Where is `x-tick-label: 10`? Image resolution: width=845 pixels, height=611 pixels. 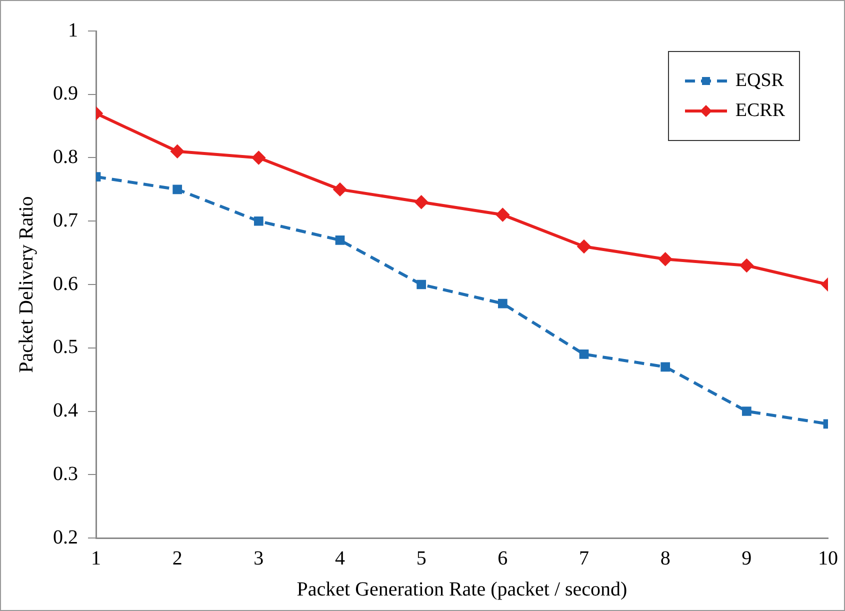
x-tick-label: 10 is located at coordinates (828, 558).